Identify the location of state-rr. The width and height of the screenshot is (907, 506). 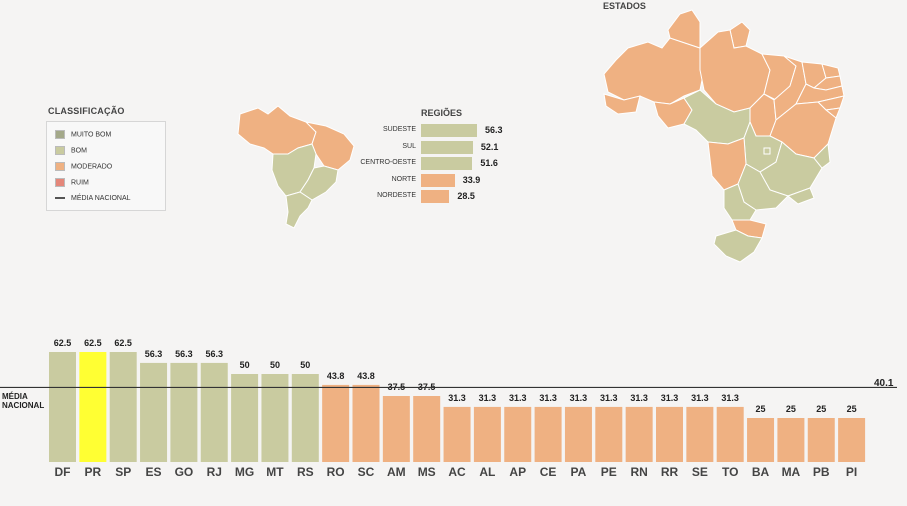
(684, 29).